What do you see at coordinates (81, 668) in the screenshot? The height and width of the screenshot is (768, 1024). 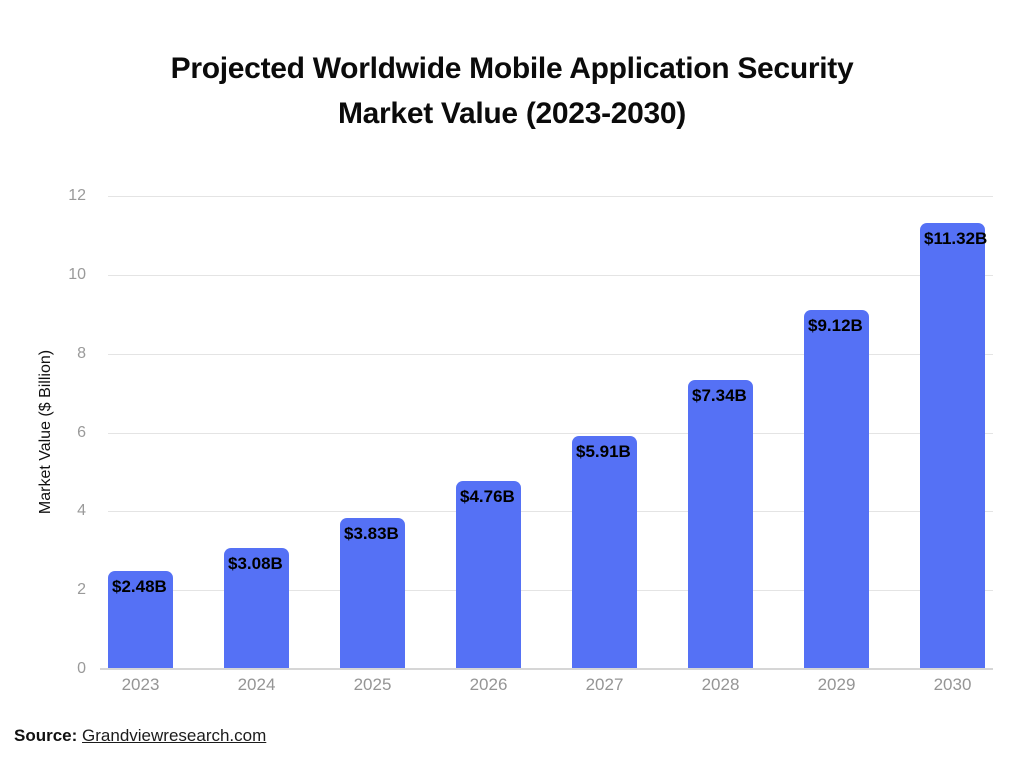 I see `y-tick-label-0: 0` at bounding box center [81, 668].